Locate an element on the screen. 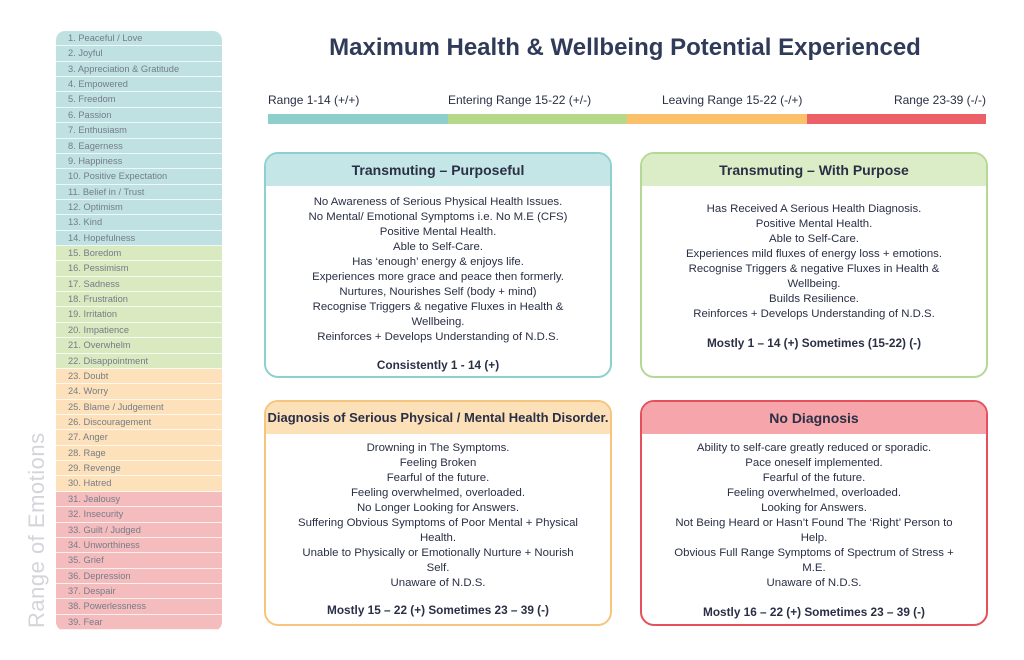  box-title: No Diagnosis is located at coordinates (814, 418).